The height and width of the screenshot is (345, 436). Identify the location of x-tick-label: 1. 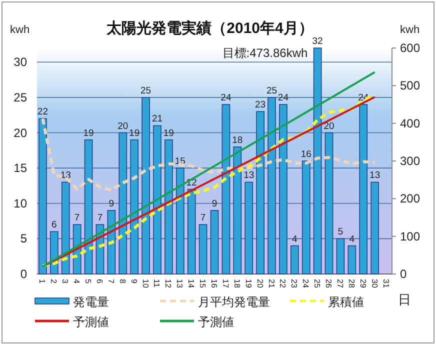
(42, 281).